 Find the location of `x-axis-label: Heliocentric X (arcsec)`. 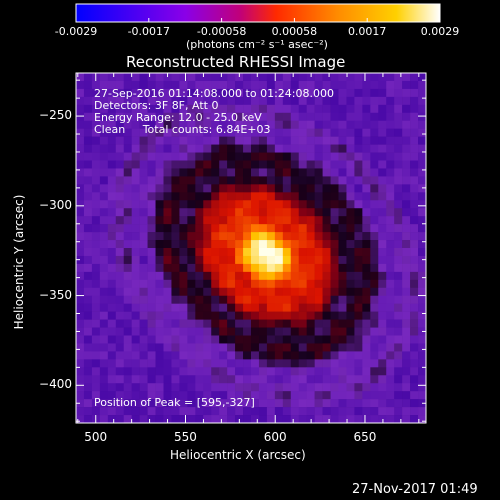

x-axis-label: Heliocentric X (arcsec) is located at coordinates (238, 455).